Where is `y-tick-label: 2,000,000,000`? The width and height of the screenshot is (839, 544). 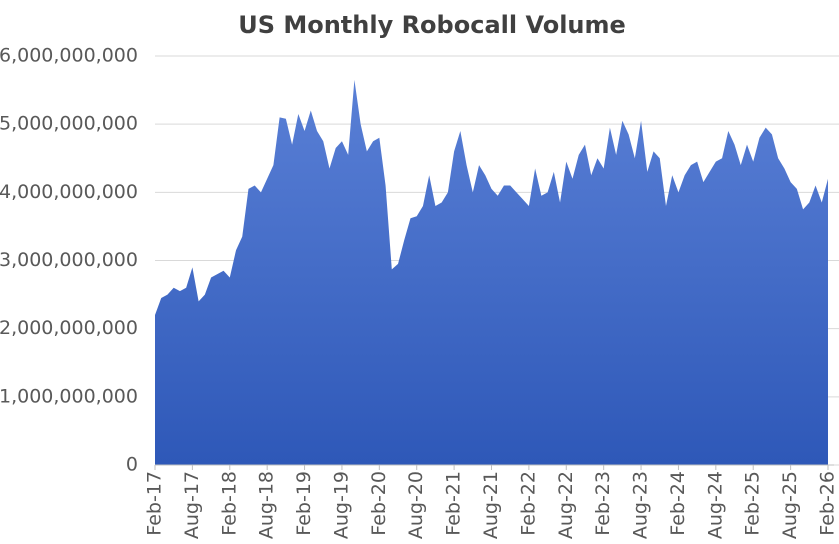
y-tick-label: 2,000,000,000 is located at coordinates (69, 328).